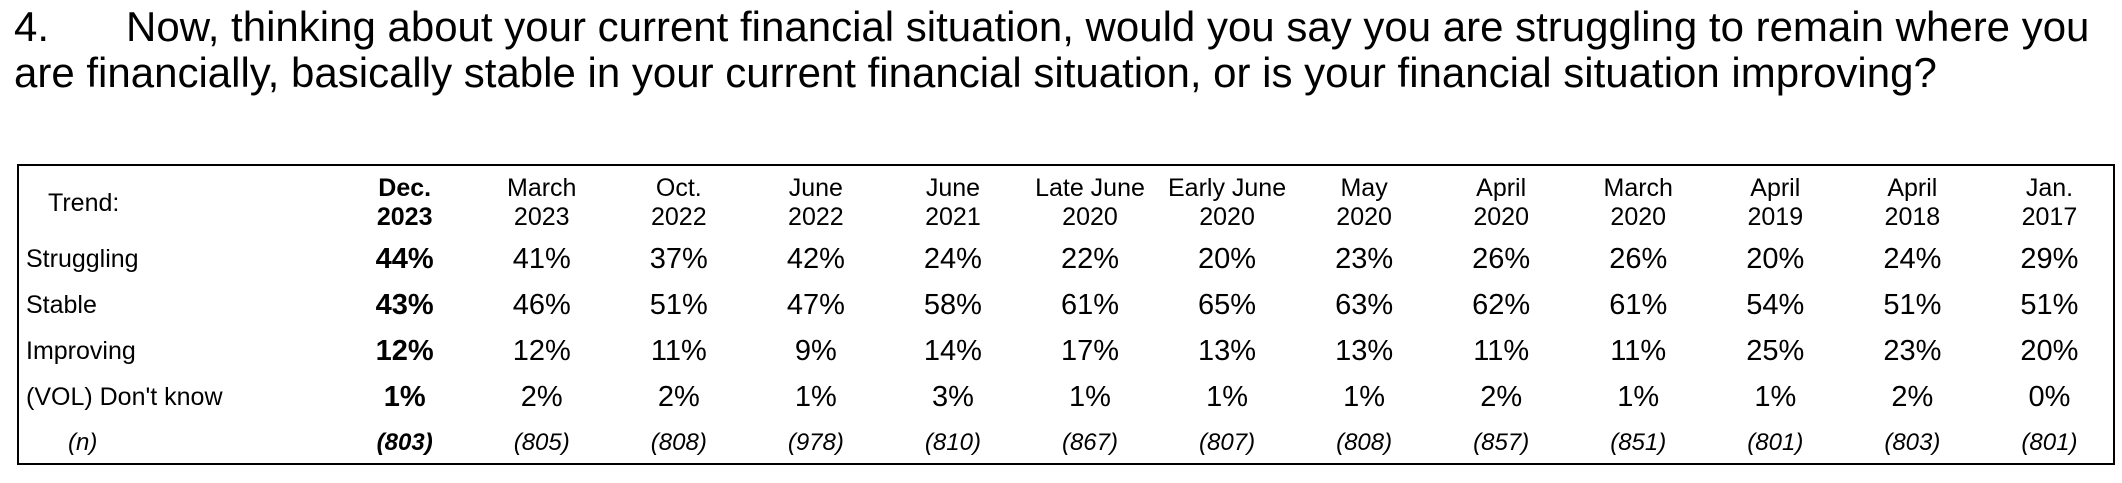 This screenshot has height=483, width=2122. I want to click on column-header: Early June 2020, so click(1227, 203).